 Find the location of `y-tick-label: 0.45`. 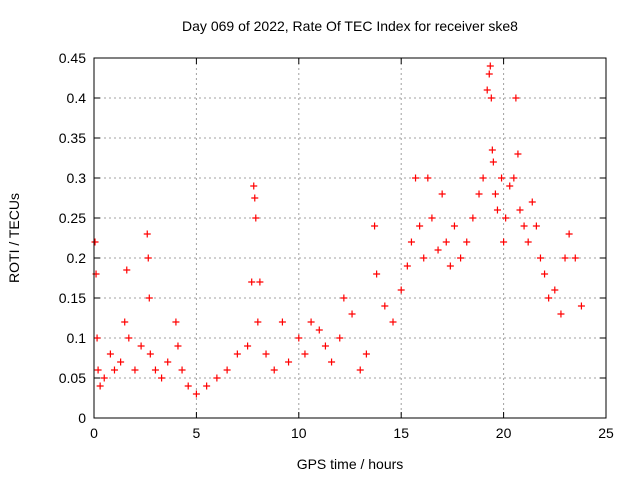

y-tick-label: 0.45 is located at coordinates (72, 58).